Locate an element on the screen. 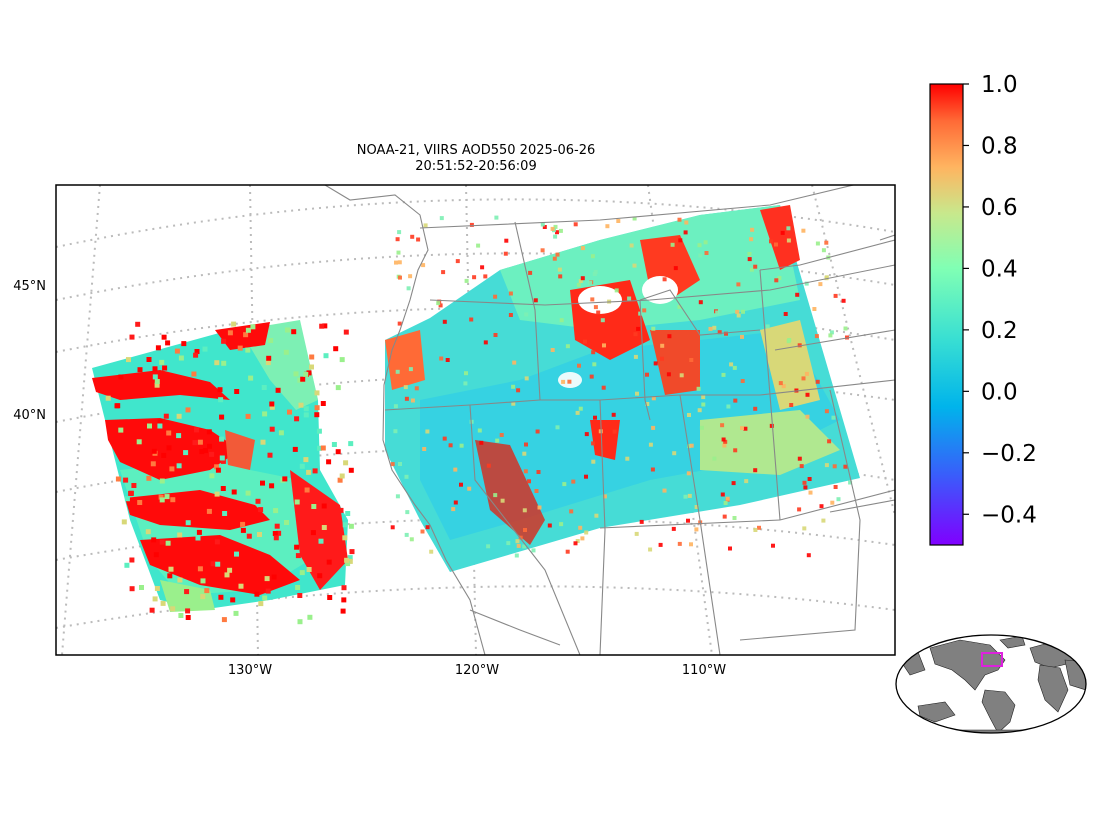  colorbar-gradient is located at coordinates (946, 314).